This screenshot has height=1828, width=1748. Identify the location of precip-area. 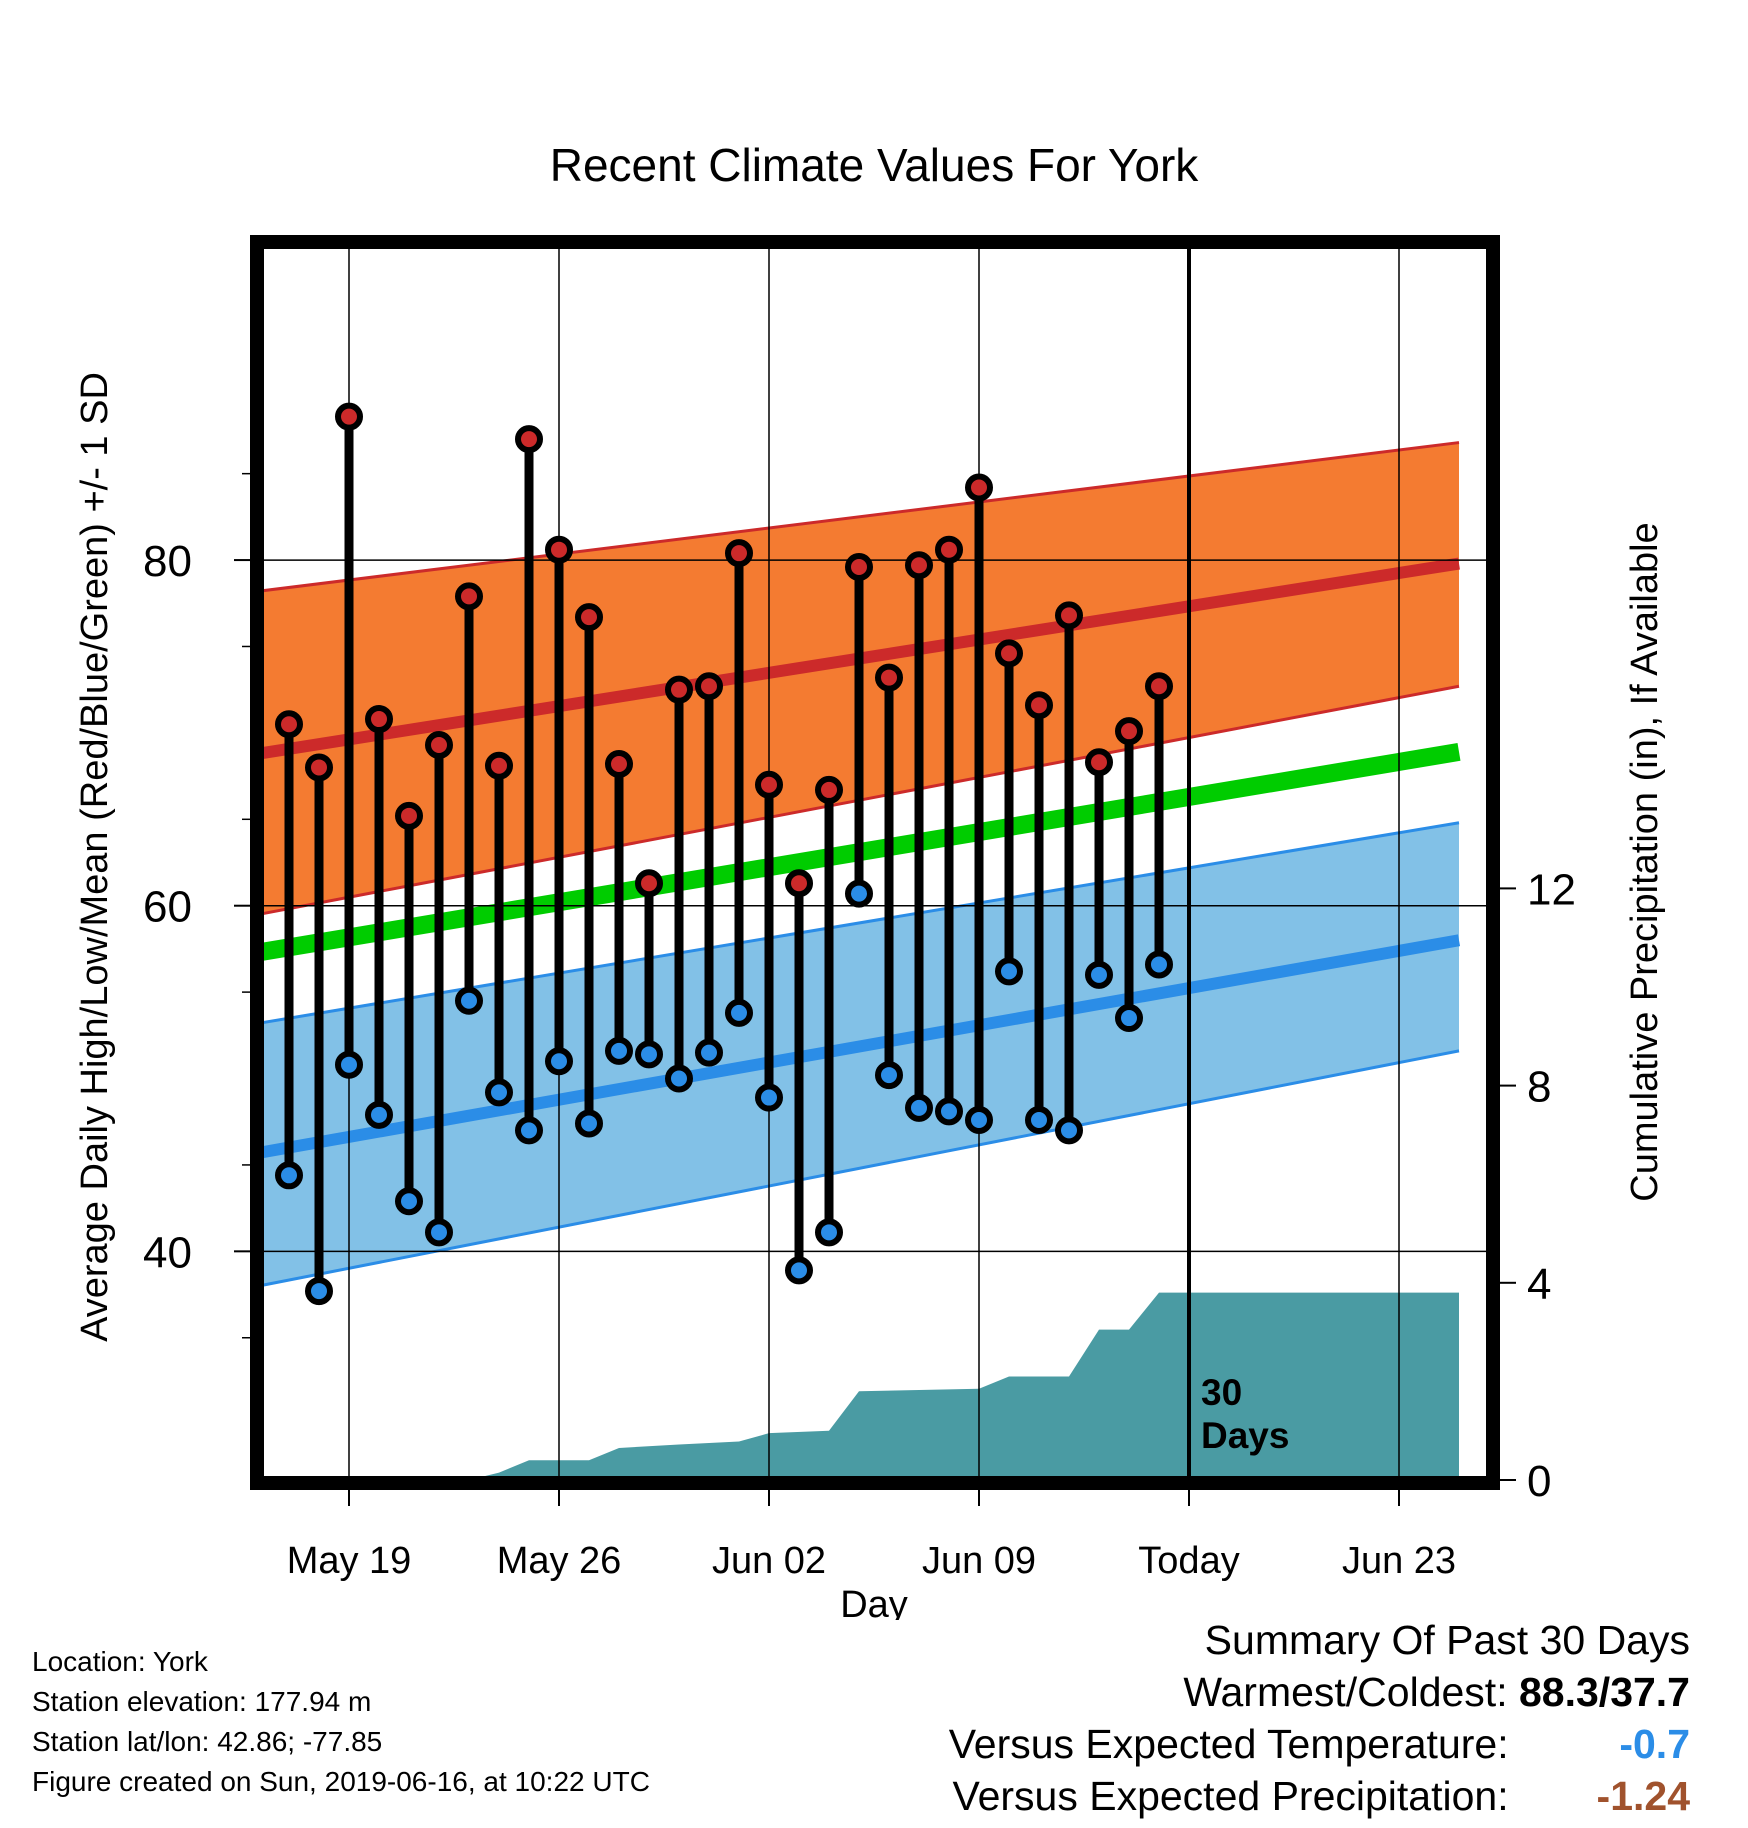
(972, 1384).